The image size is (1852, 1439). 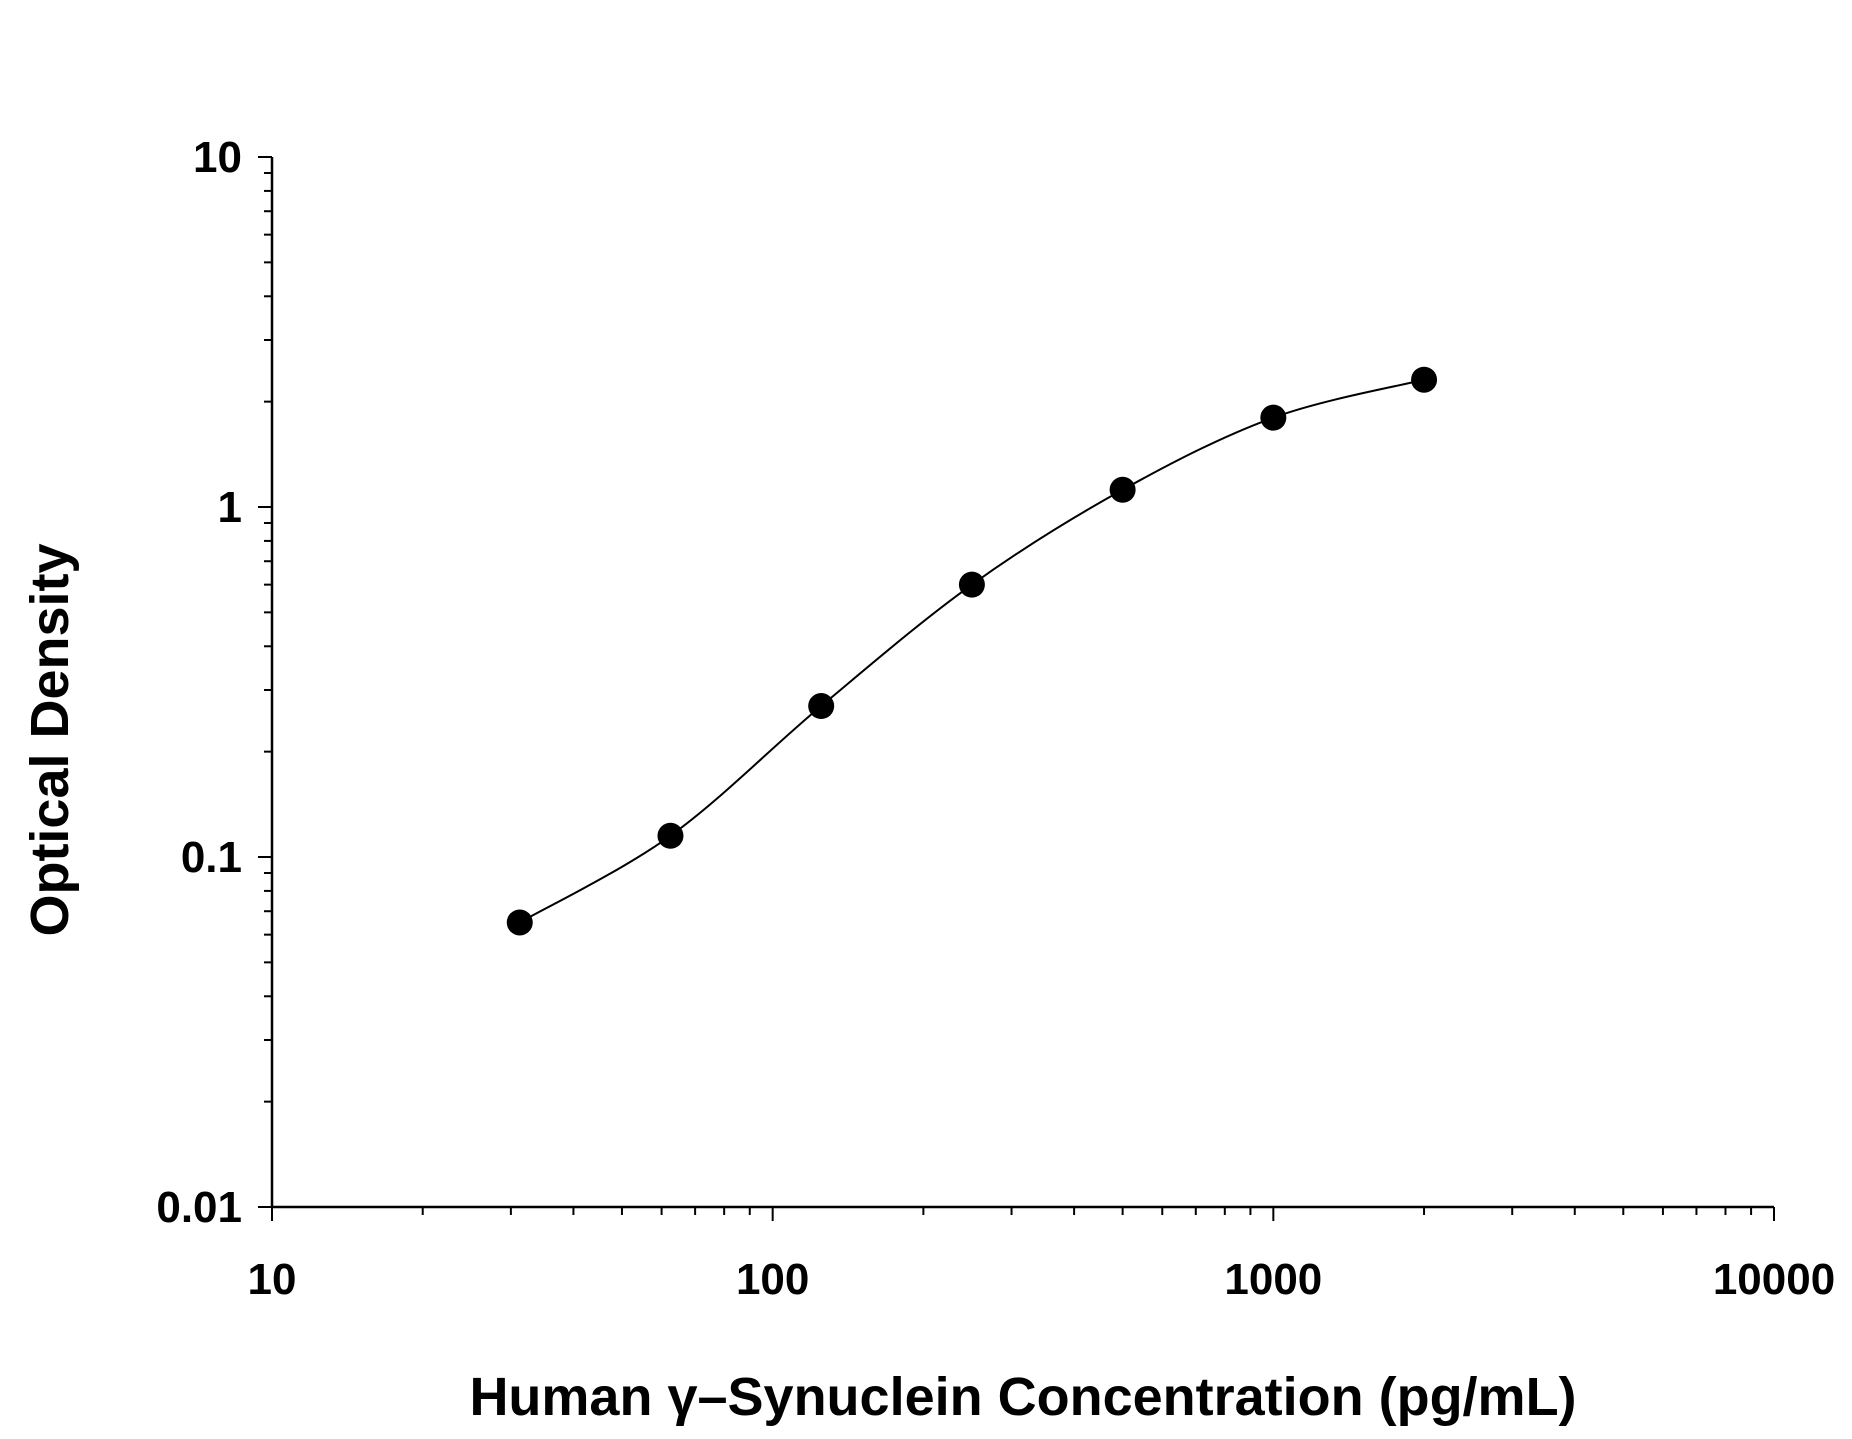 I want to click on x-tick-label: 10, so click(x=272, y=1279).